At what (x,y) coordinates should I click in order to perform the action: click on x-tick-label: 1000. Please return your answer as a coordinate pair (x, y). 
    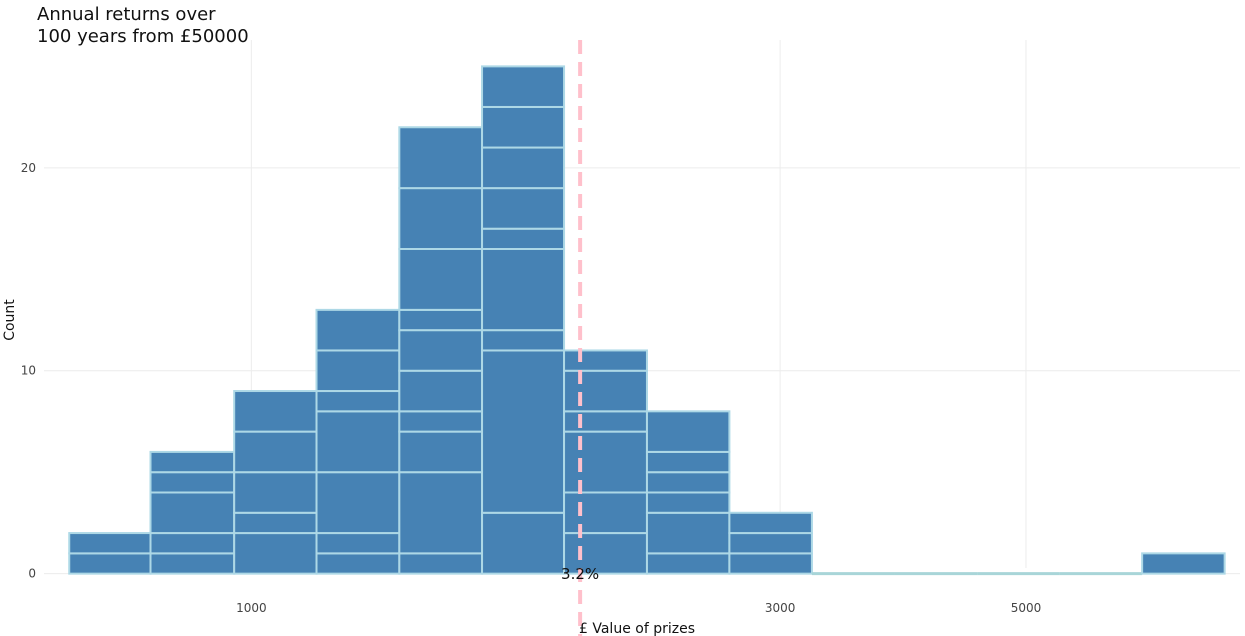
    Looking at the image, I should click on (251, 608).